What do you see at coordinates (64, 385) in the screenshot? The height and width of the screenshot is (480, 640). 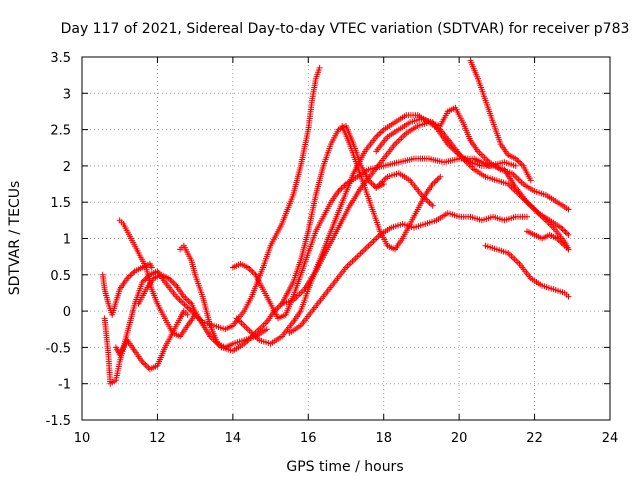 I see `y-tick-label: -1` at bounding box center [64, 385].